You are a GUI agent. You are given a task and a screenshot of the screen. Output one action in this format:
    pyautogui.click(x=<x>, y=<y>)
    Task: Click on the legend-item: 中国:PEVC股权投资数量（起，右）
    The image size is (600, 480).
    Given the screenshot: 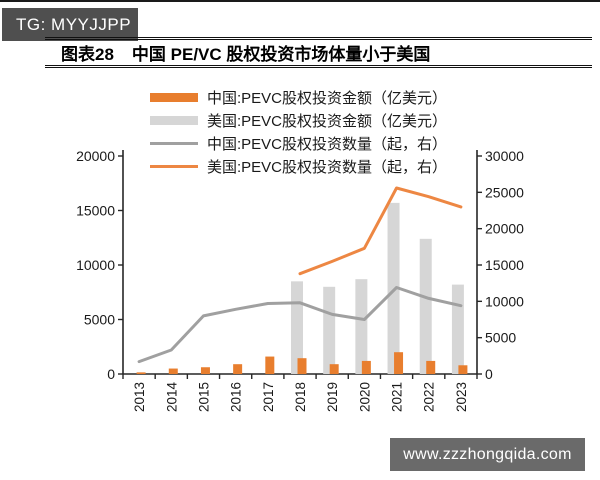 What is the action you would take?
    pyautogui.click(x=298, y=143)
    